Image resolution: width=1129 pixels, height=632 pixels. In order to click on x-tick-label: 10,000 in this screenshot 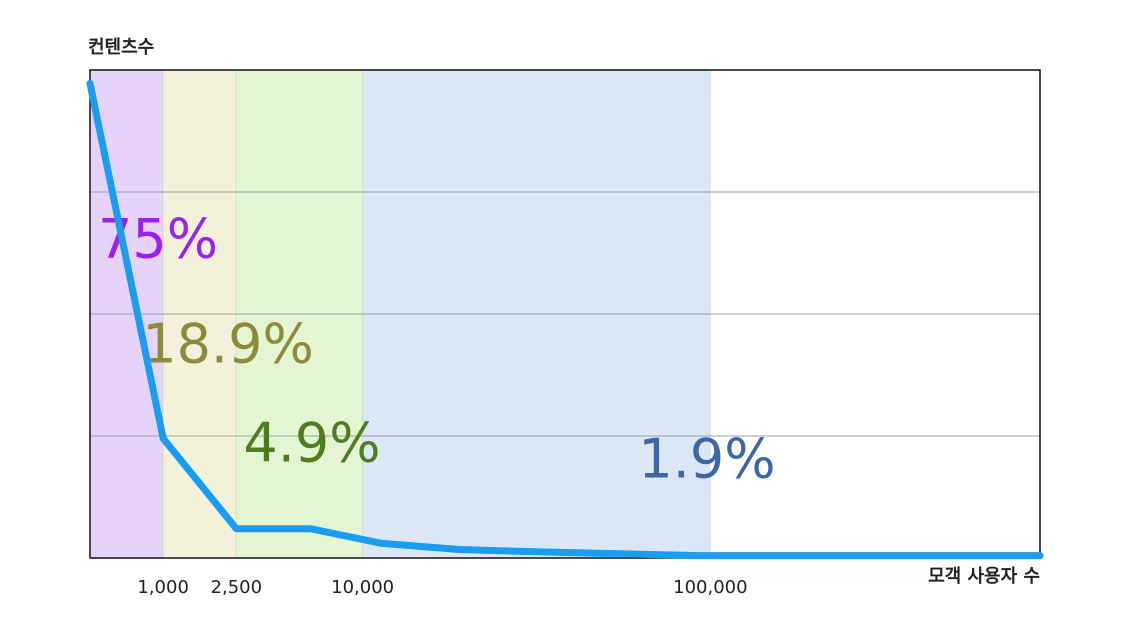, I will do `click(362, 587)`.